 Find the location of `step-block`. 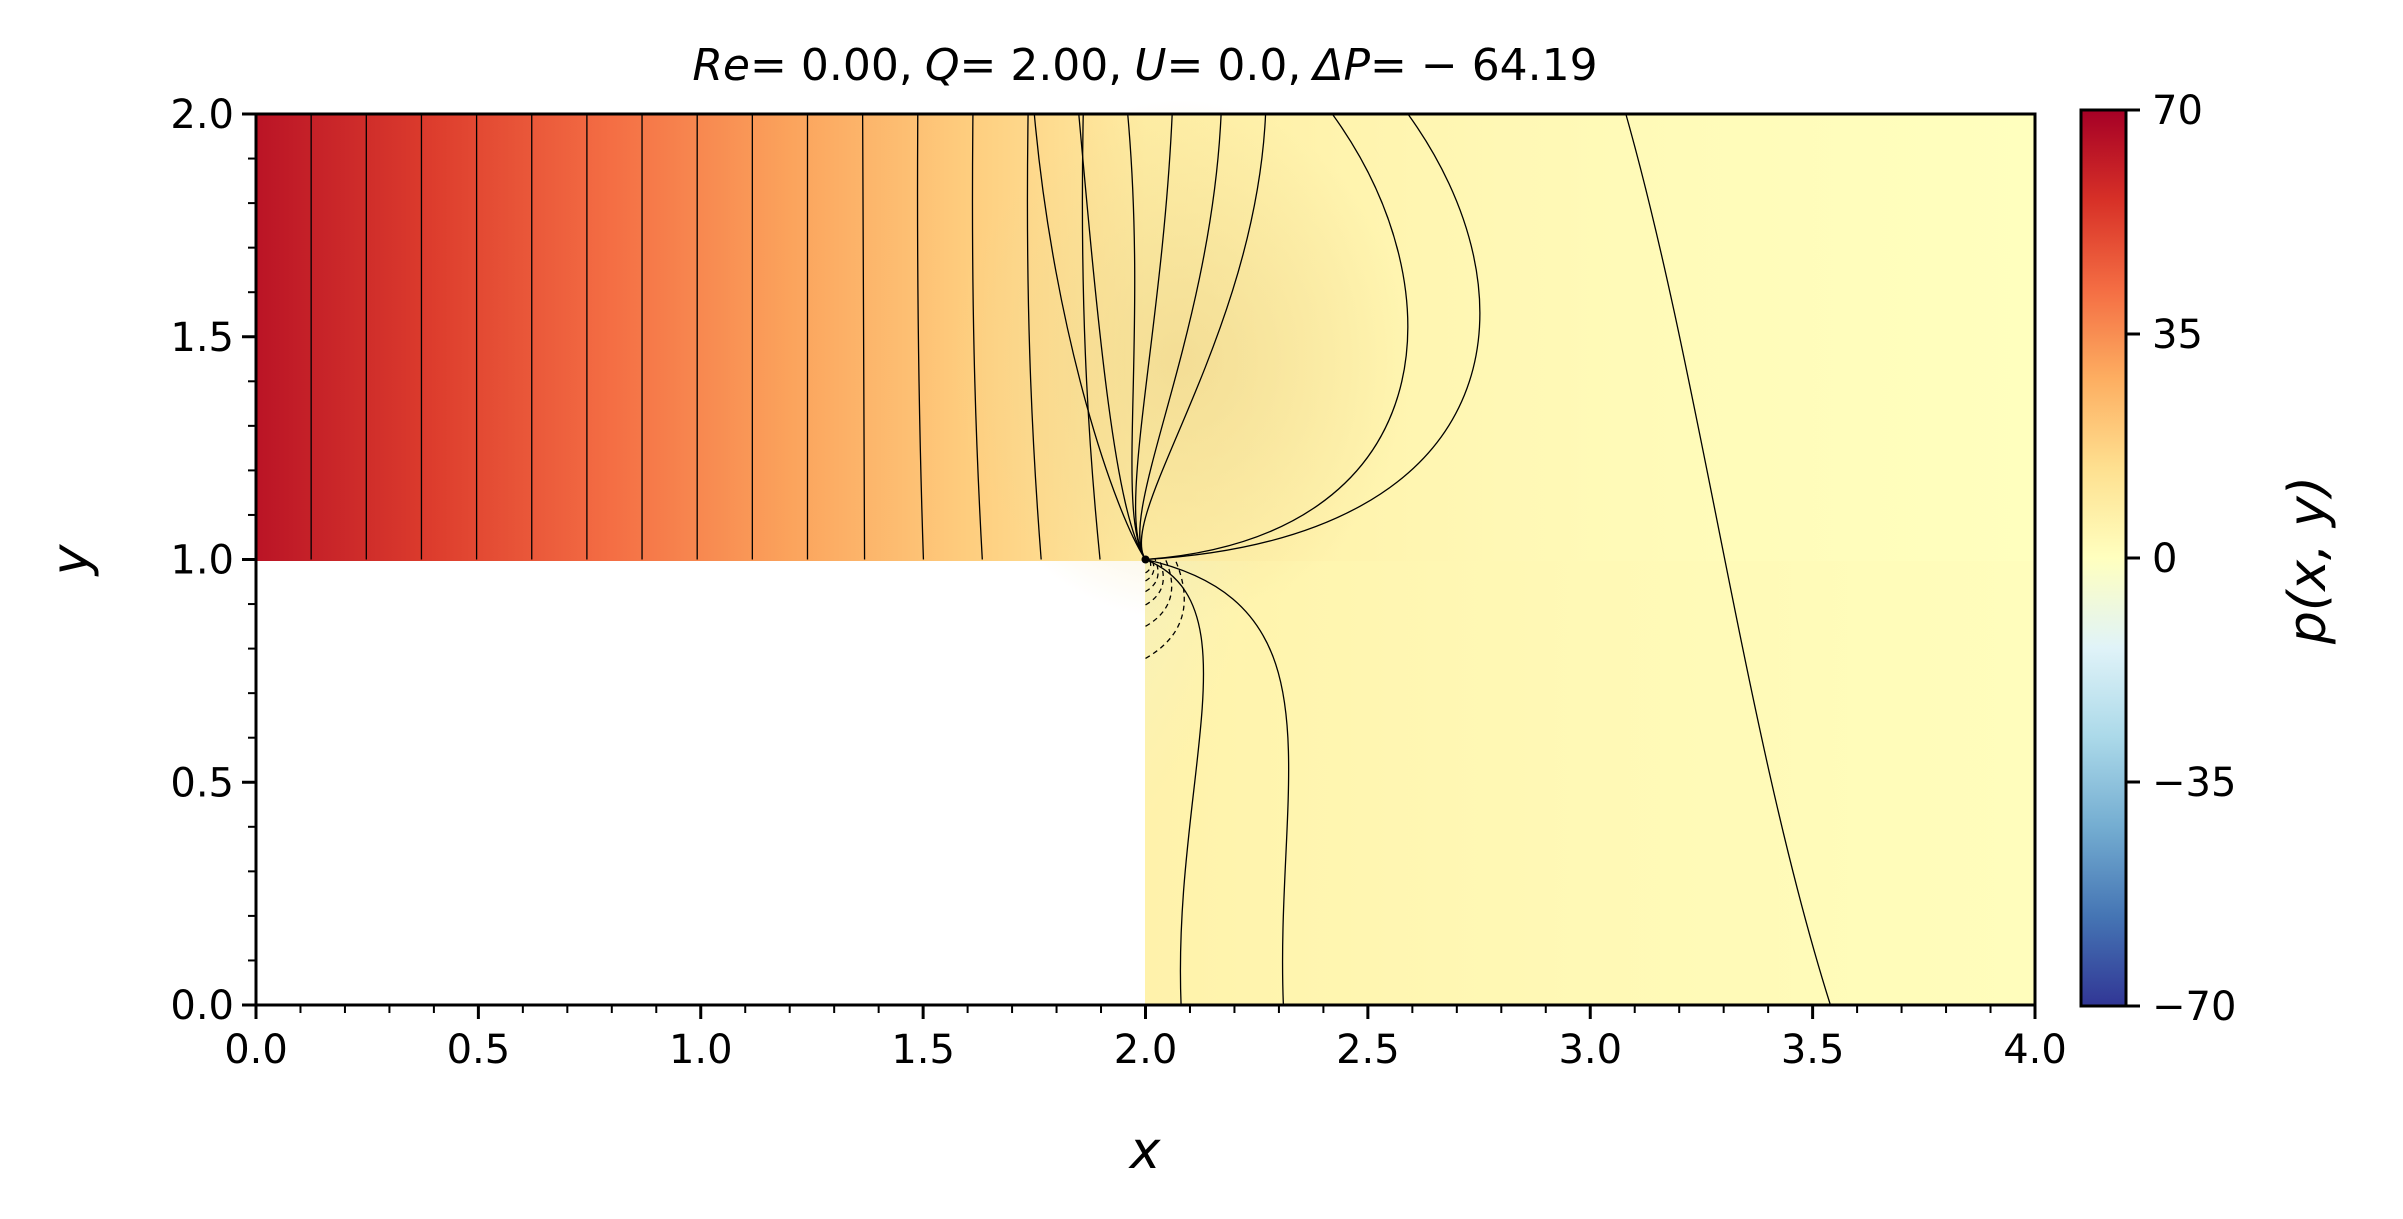

step-block is located at coordinates (700, 783).